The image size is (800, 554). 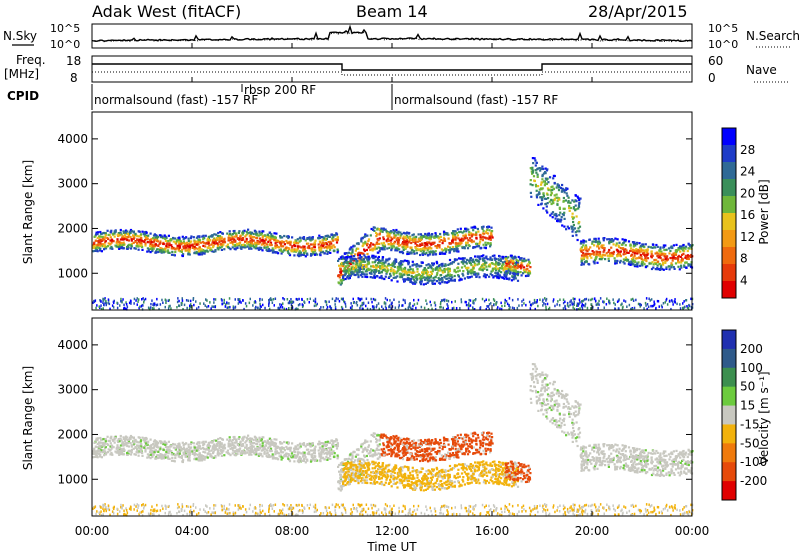 What do you see at coordinates (280, 90) in the screenshot?
I see `cpid-segment-2: rbsp 200 RF` at bounding box center [280, 90].